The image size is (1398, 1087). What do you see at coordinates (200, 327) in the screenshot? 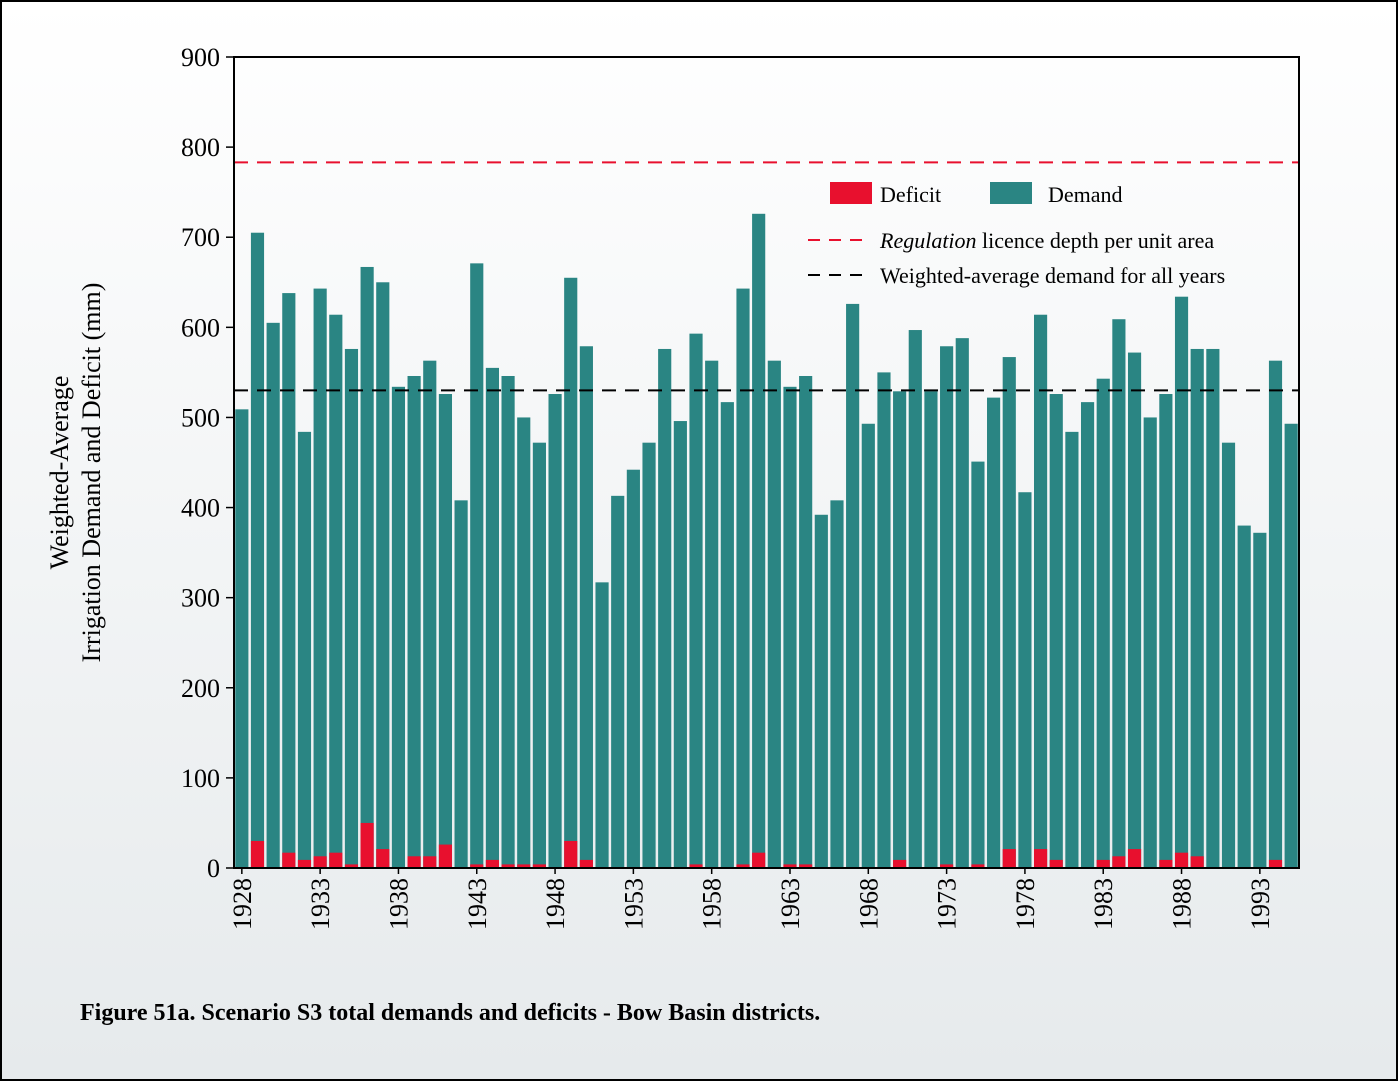
I see `y-tick-label: 600` at bounding box center [200, 327].